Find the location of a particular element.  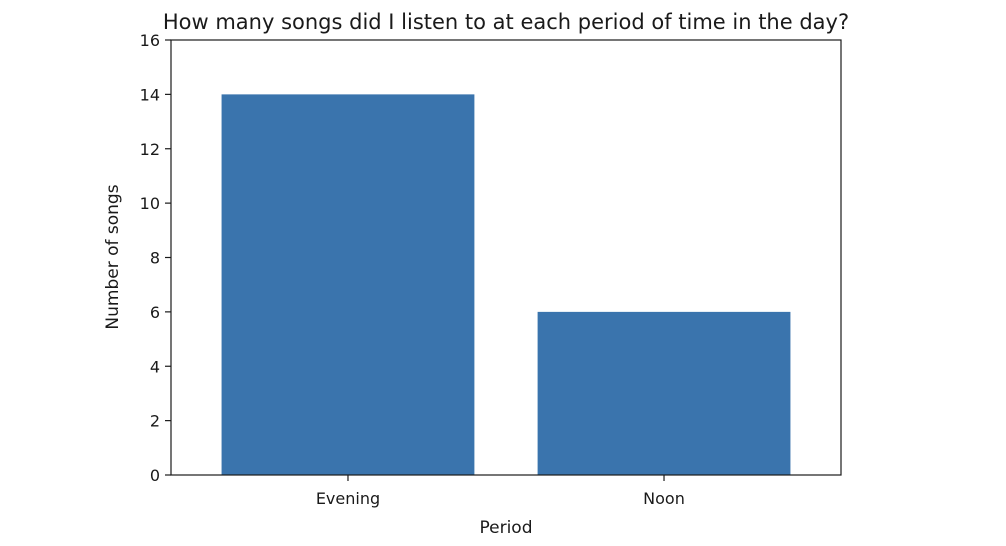

y-tick-label: 0 is located at coordinates (155, 475).